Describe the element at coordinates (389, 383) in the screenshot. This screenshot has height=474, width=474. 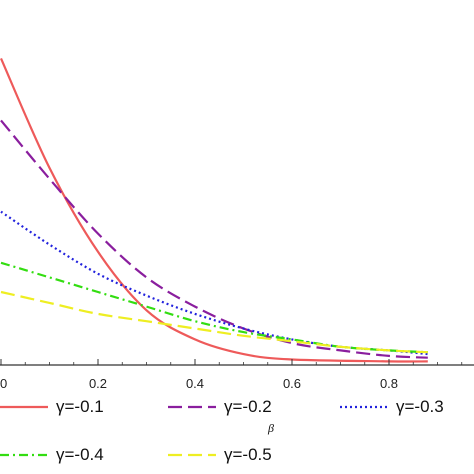
I see `x-tick-label: 0.8` at that location.